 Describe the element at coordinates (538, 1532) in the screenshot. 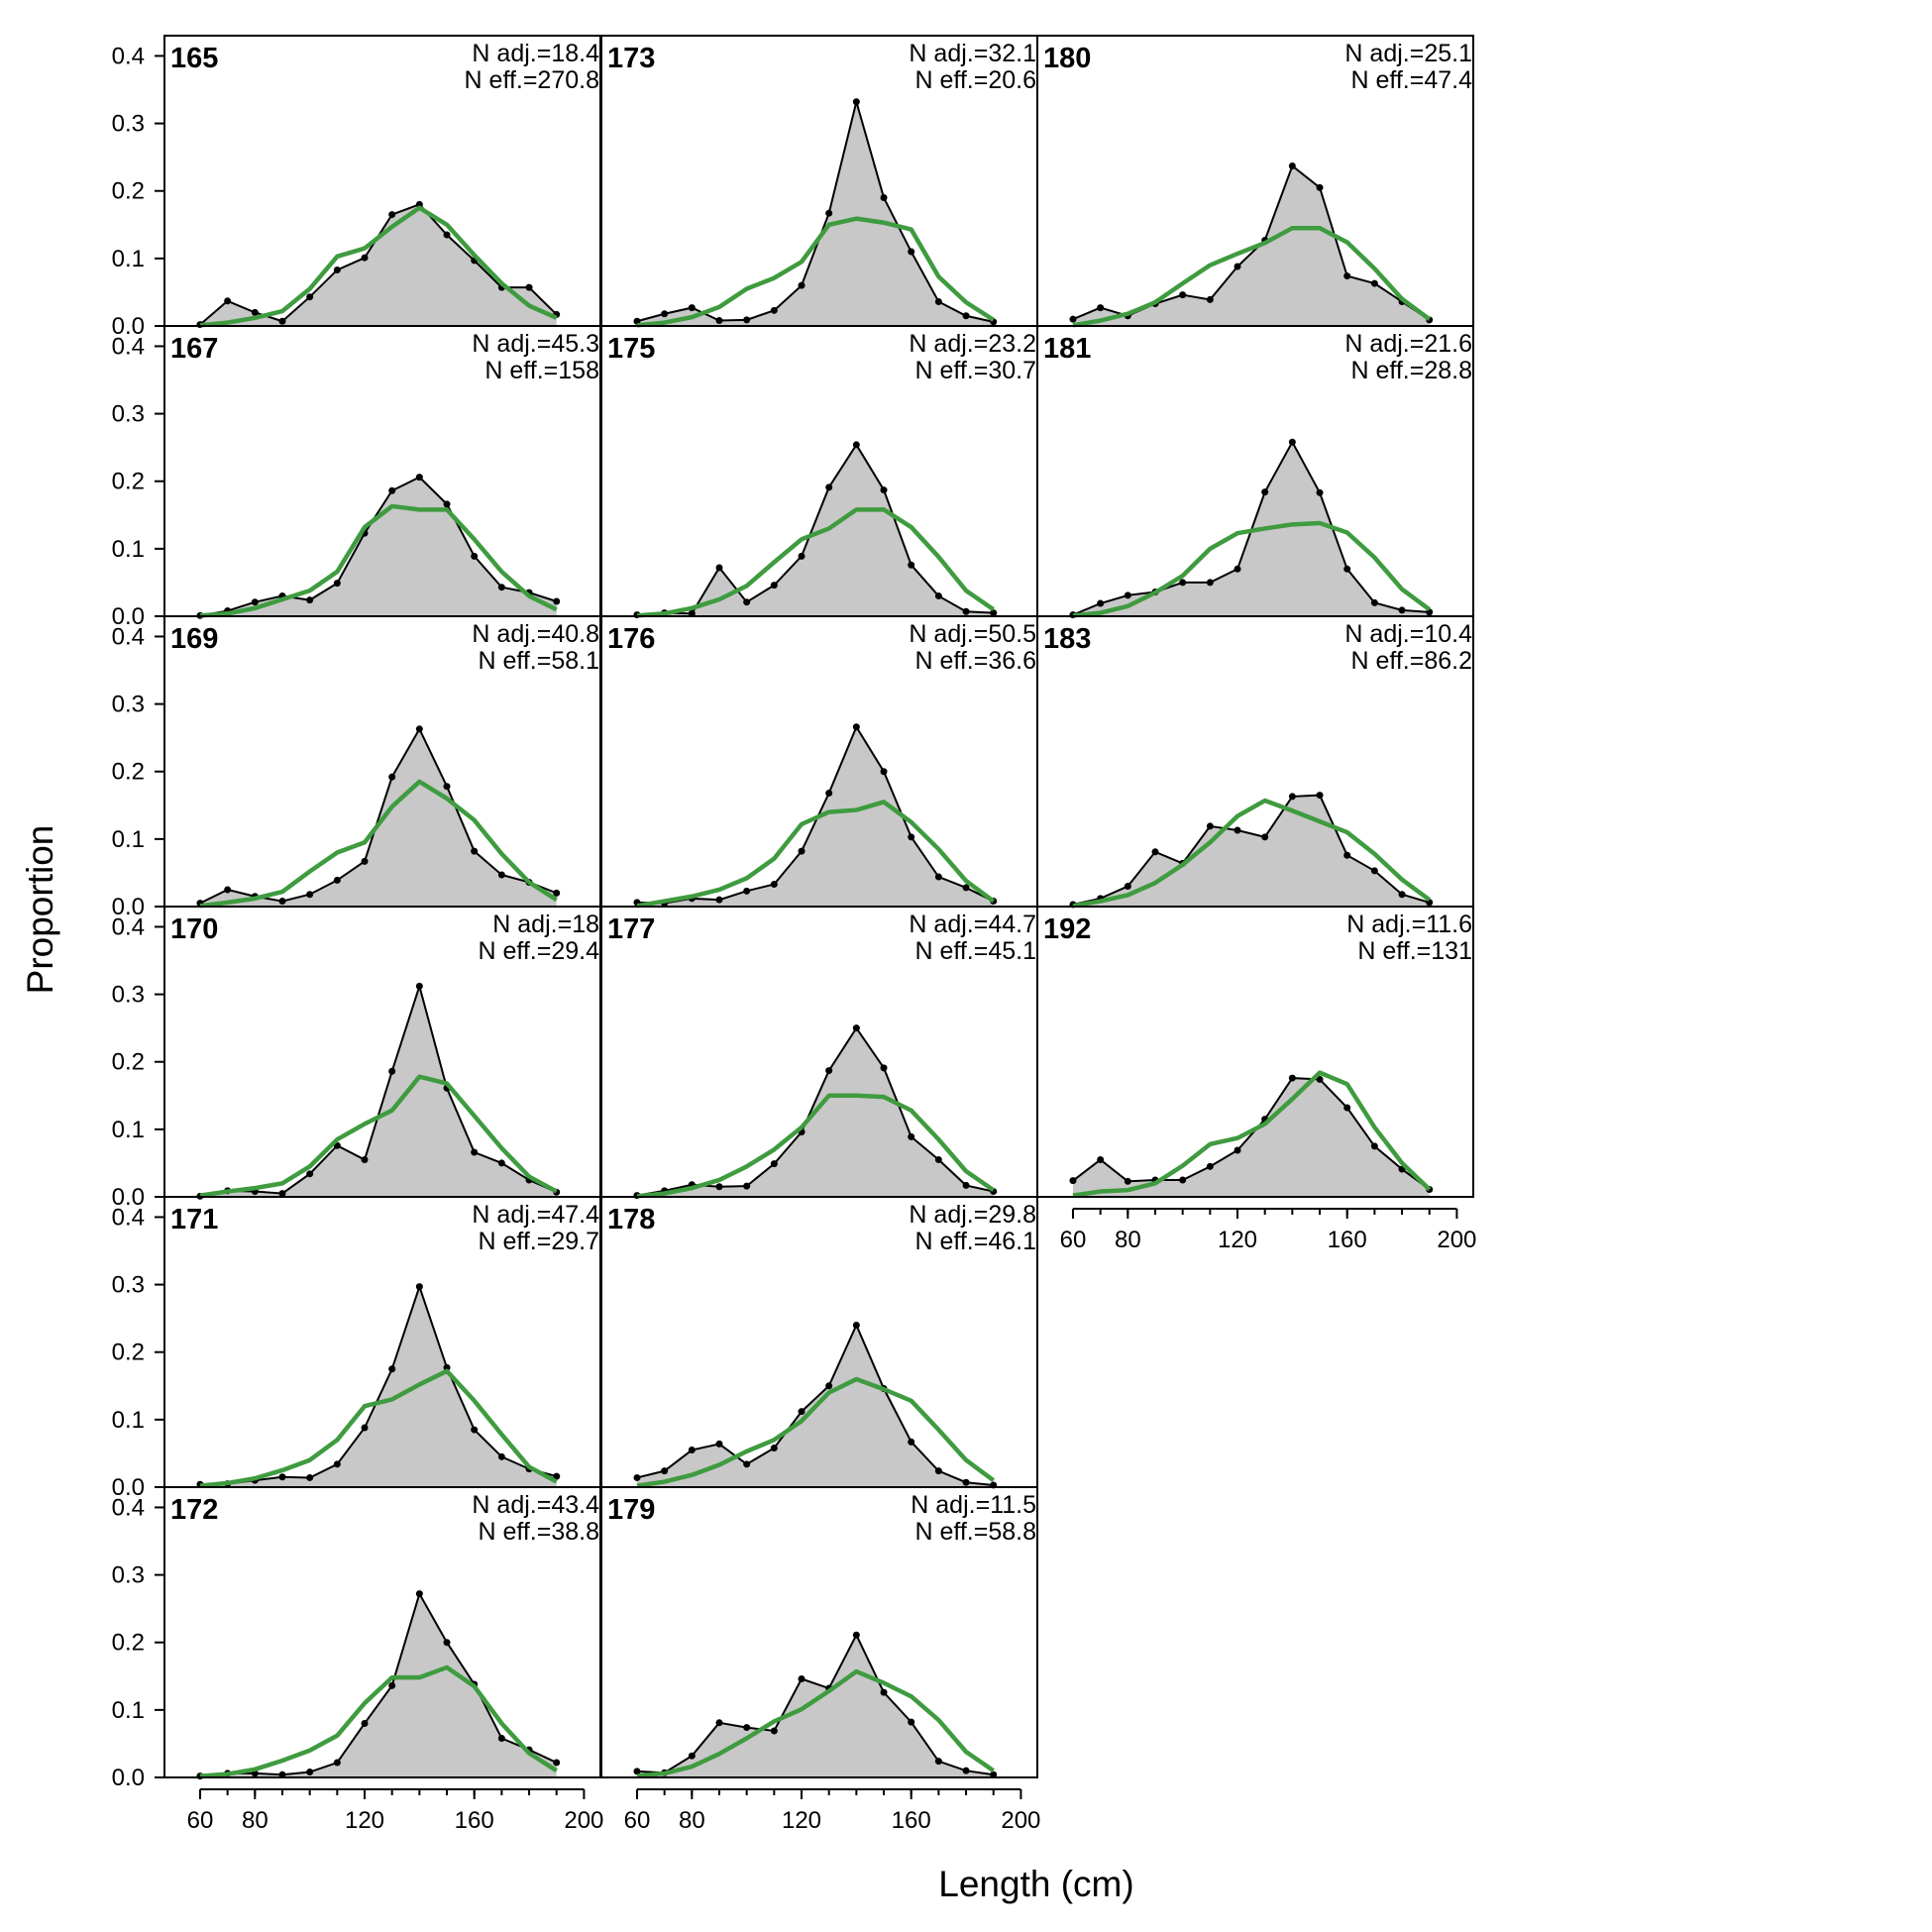

I see `n-eff-label: N eff.=38.8` at that location.